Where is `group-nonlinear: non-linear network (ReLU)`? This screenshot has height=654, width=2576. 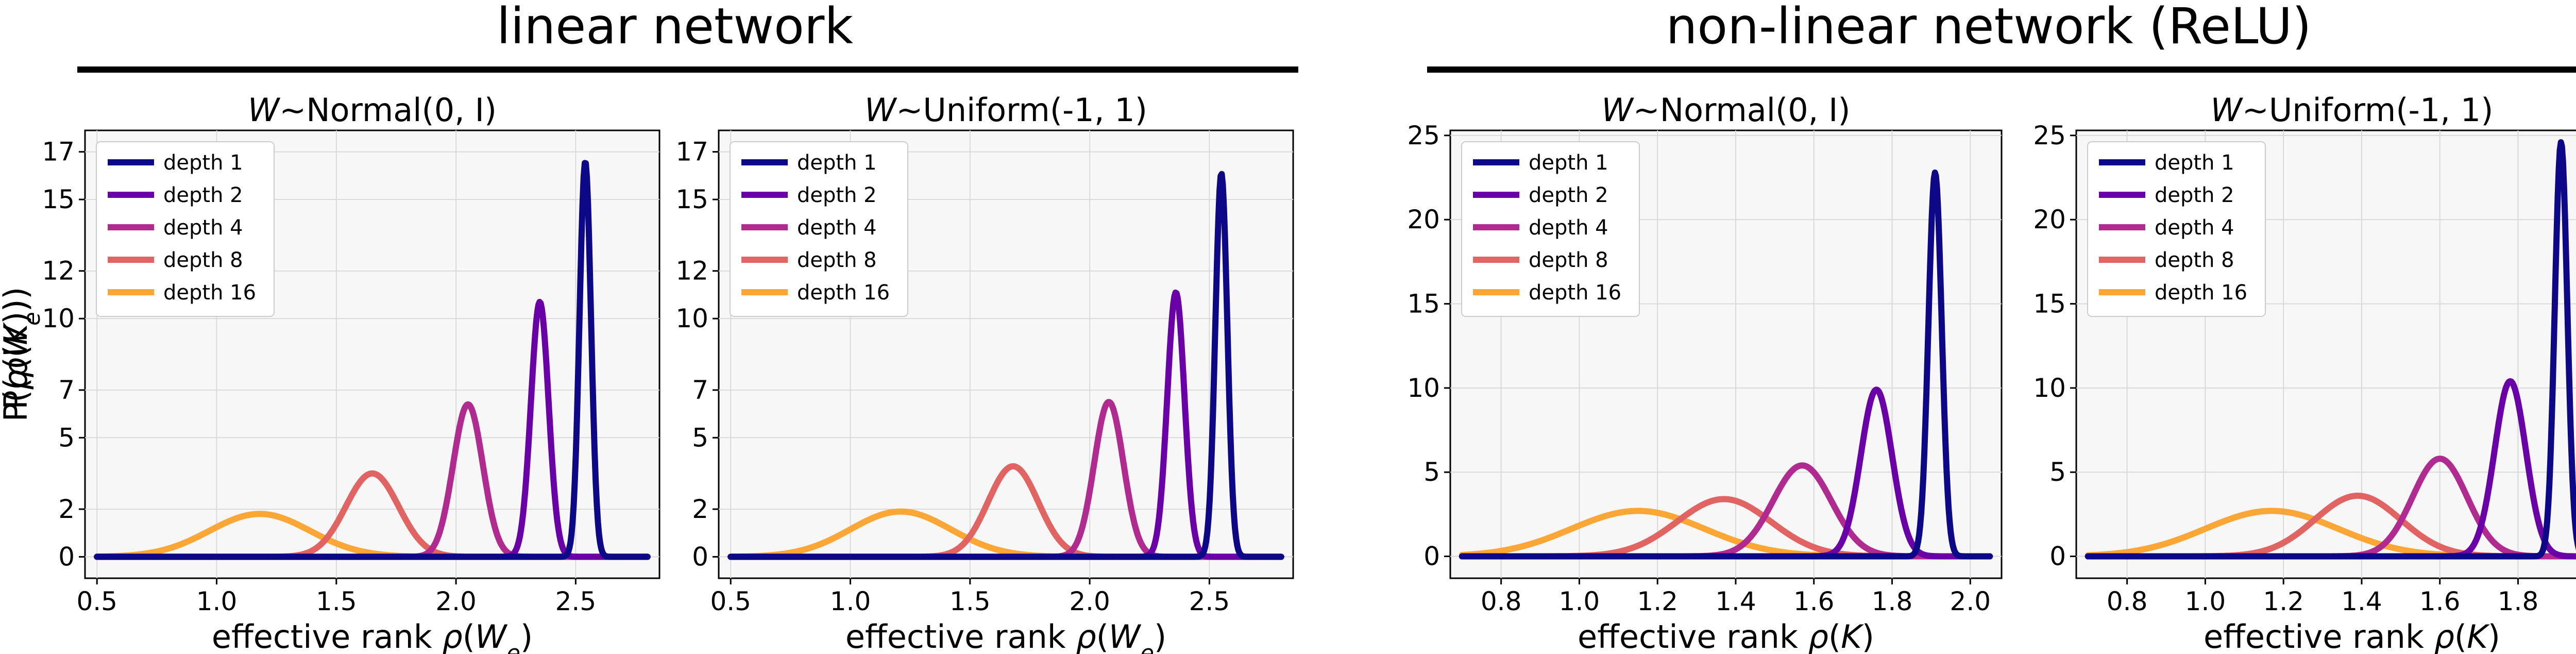 group-nonlinear: non-linear network (ReLU) is located at coordinates (2001, 36).